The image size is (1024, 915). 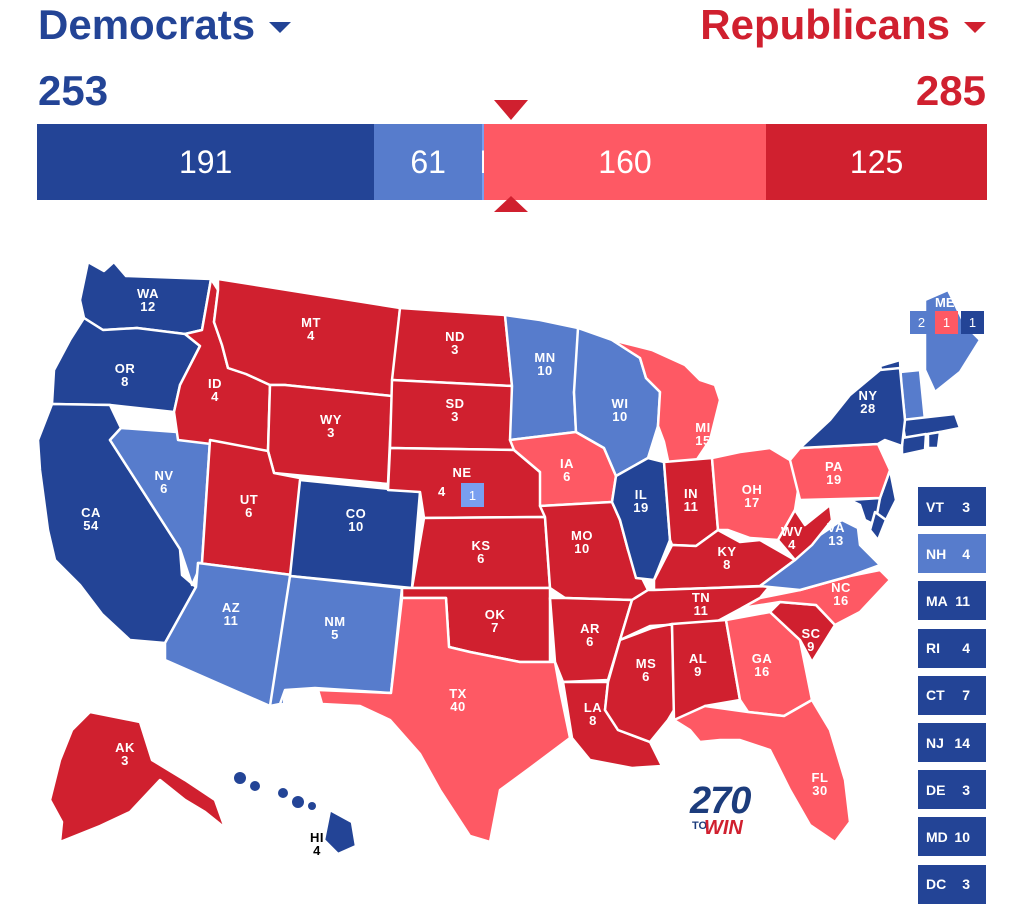 What do you see at coordinates (841, 587) in the screenshot?
I see `state-label-nc: NC` at bounding box center [841, 587].